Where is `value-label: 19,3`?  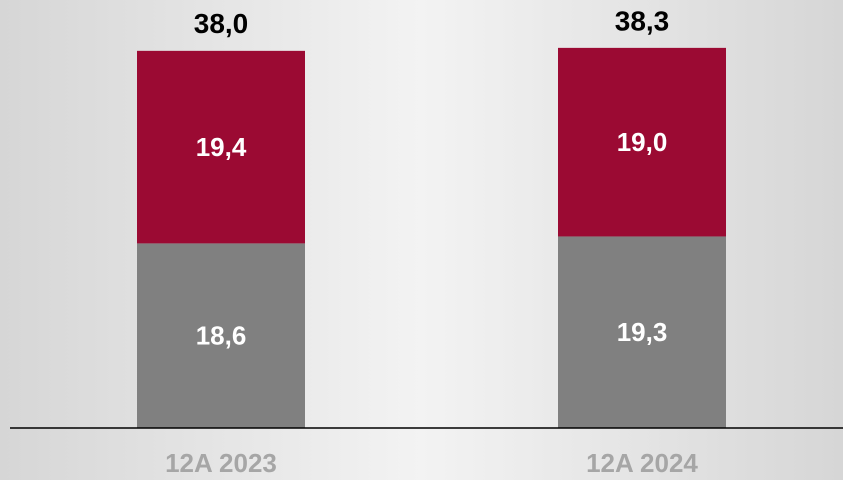 value-label: 19,3 is located at coordinates (642, 332).